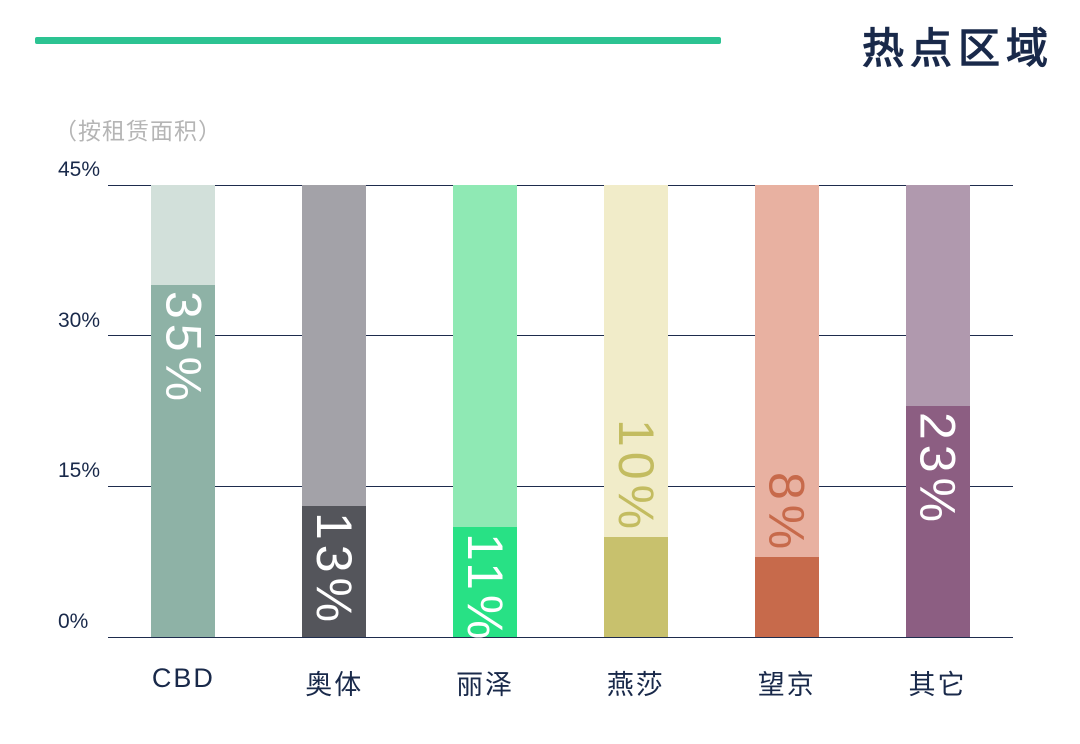 This screenshot has width=1080, height=744. I want to click on bar-column: 35%, so click(183, 411).